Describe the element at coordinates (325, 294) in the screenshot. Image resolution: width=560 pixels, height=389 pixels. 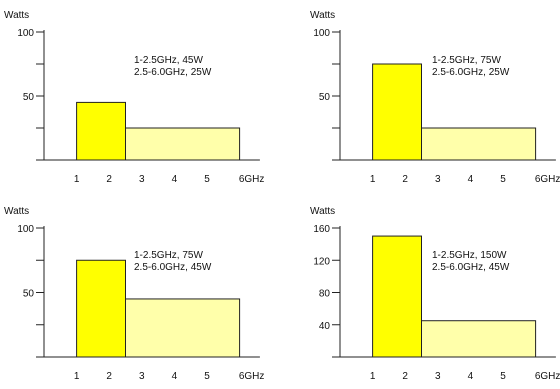
I see `y-tick-label: 80` at that location.